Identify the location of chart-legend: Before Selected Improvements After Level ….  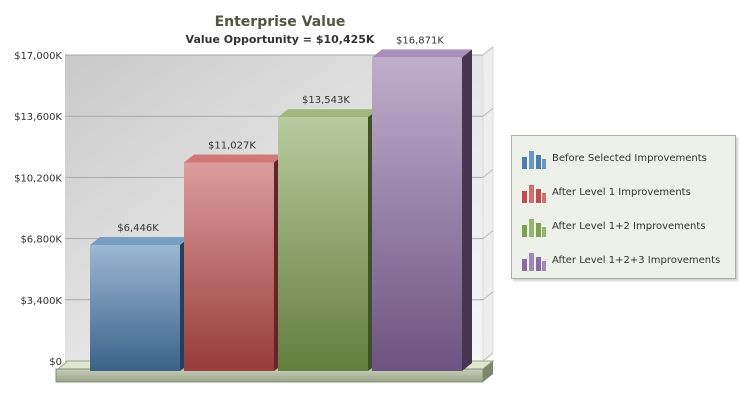
(623, 207).